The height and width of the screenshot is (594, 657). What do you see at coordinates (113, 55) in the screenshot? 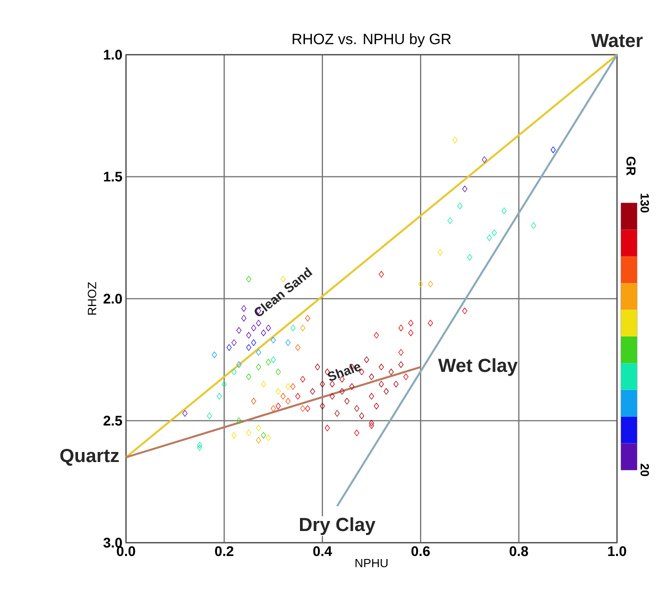
I see `y-tick-label: 1.0` at bounding box center [113, 55].